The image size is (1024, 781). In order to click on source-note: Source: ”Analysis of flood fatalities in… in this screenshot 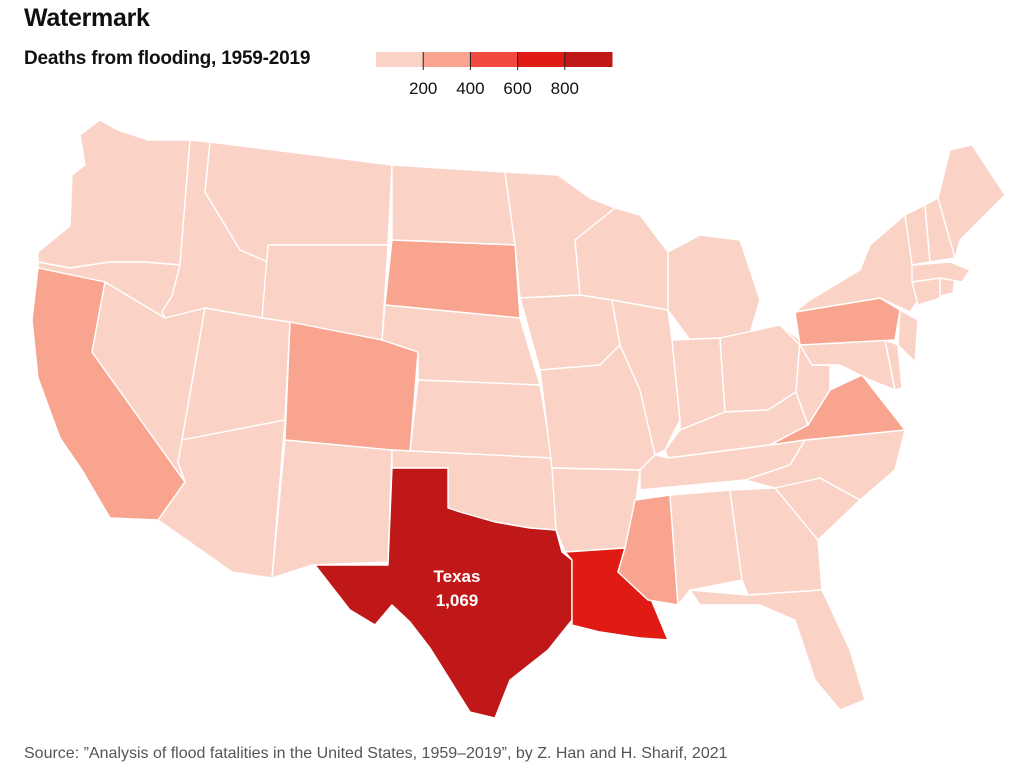, I will do `click(376, 753)`.